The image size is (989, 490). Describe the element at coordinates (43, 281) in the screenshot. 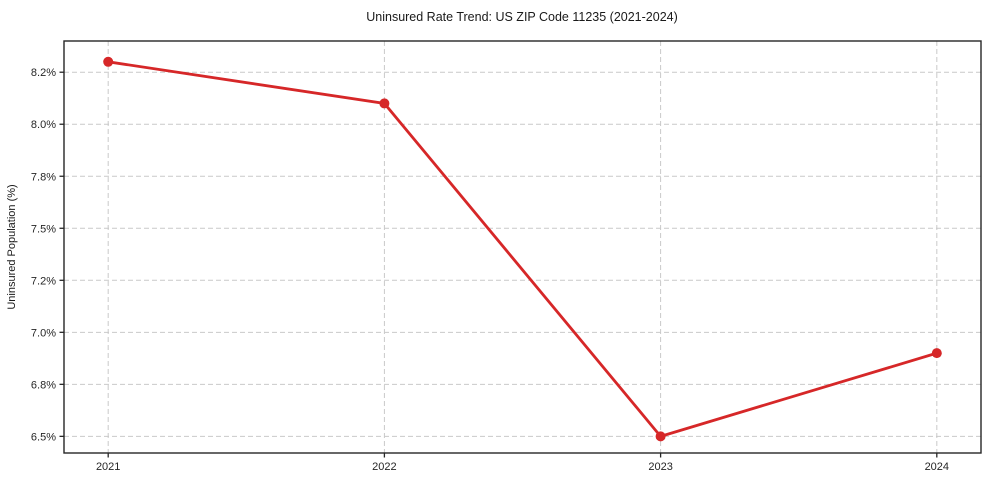

I see `y-tick-label: 7.2%` at that location.